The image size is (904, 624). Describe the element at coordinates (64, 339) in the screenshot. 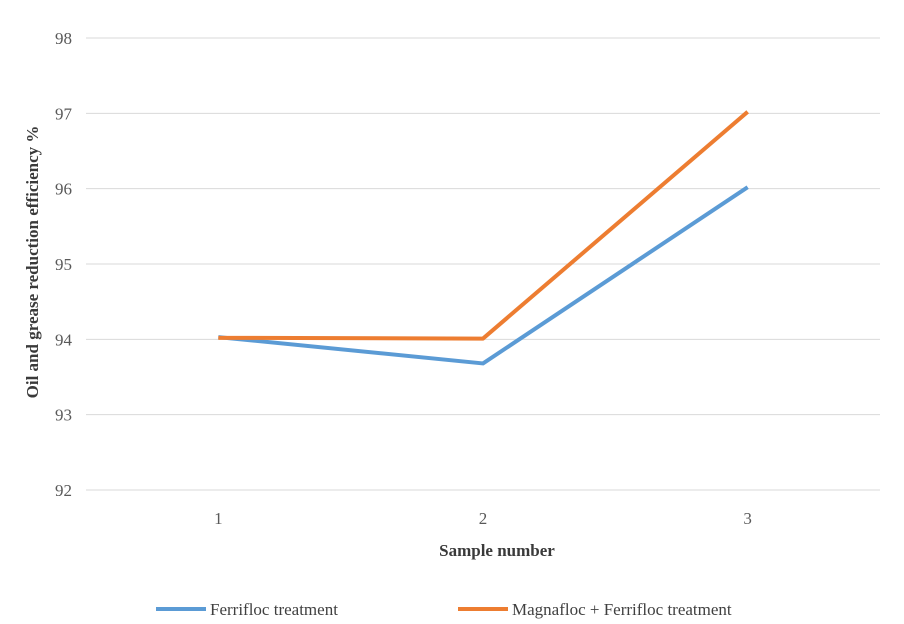

I see `y-tick-label: 94` at that location.